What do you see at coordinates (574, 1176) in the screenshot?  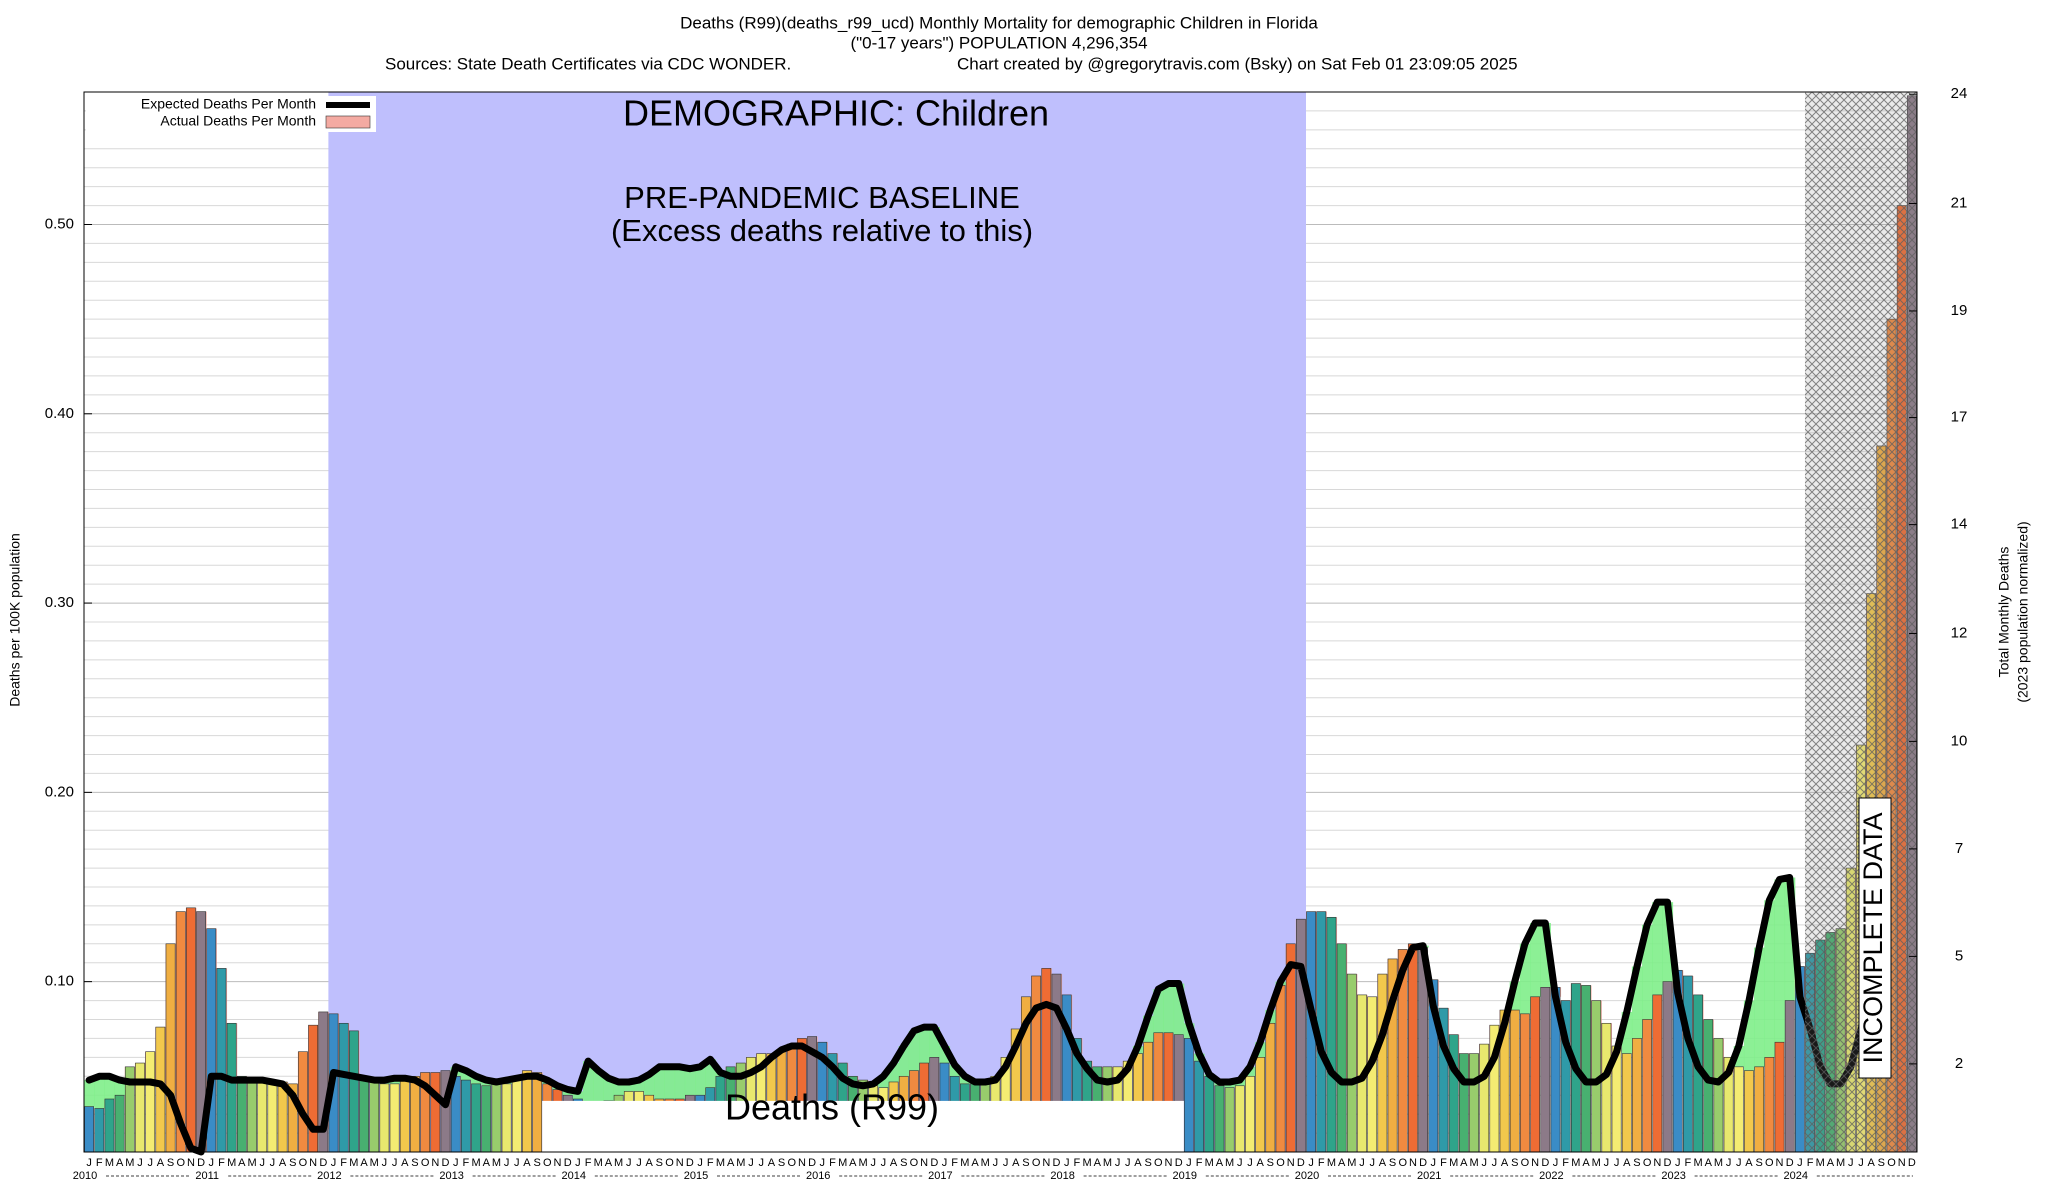 I see `year-label: 2014` at bounding box center [574, 1176].